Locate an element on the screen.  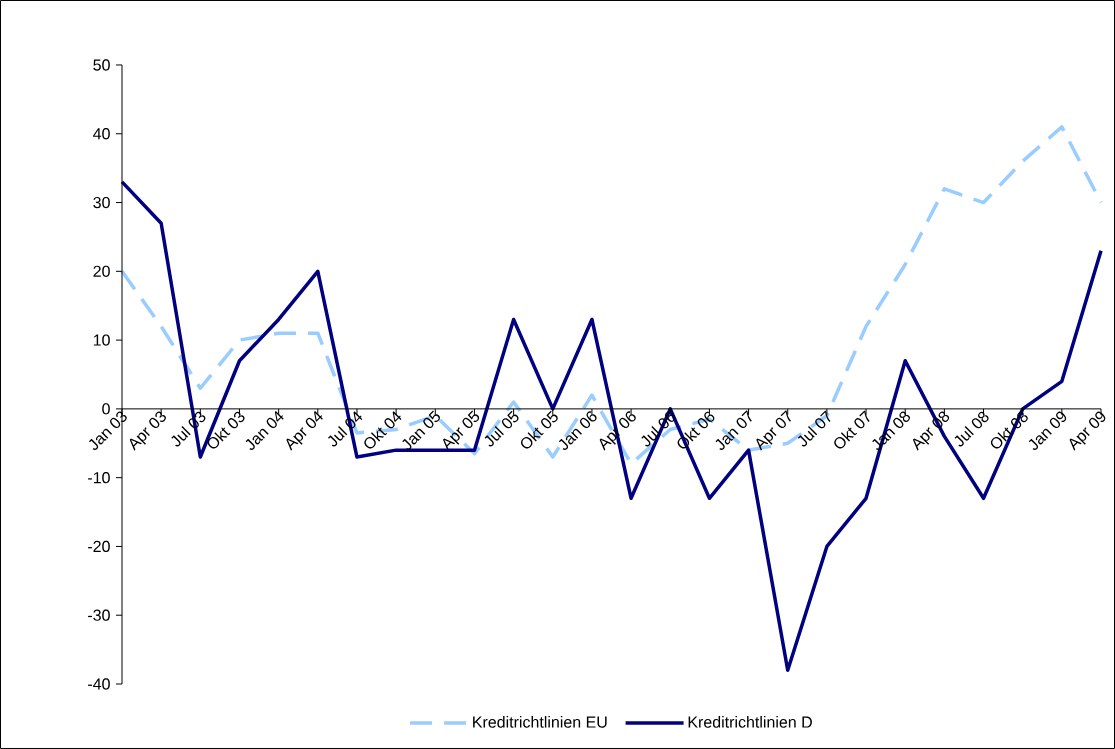
x-tick-label: Jan 09 is located at coordinates (1047, 431).